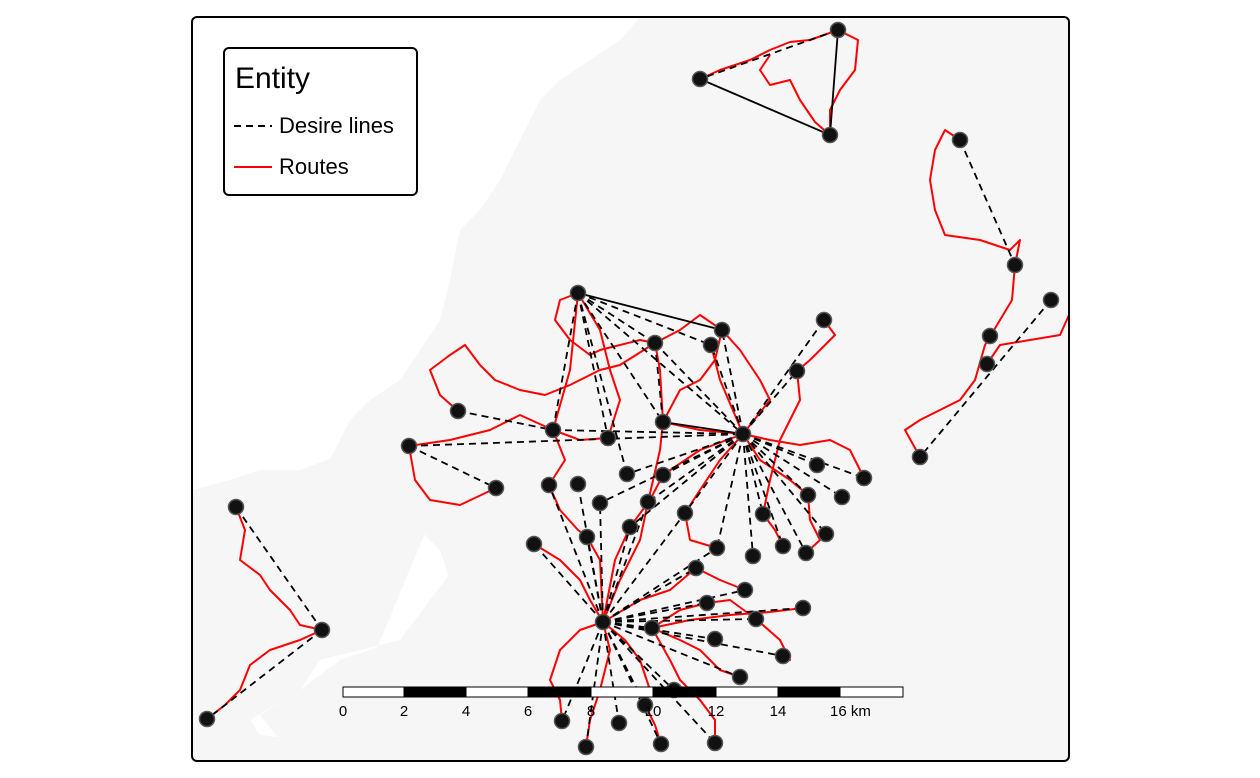 The width and height of the screenshot is (1260, 778). I want to click on scale-label: 12, so click(716, 711).